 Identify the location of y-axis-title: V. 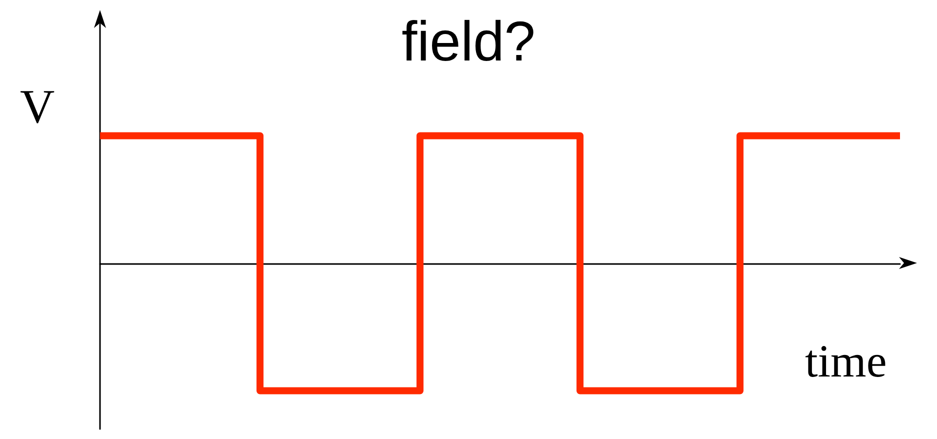
(37, 107).